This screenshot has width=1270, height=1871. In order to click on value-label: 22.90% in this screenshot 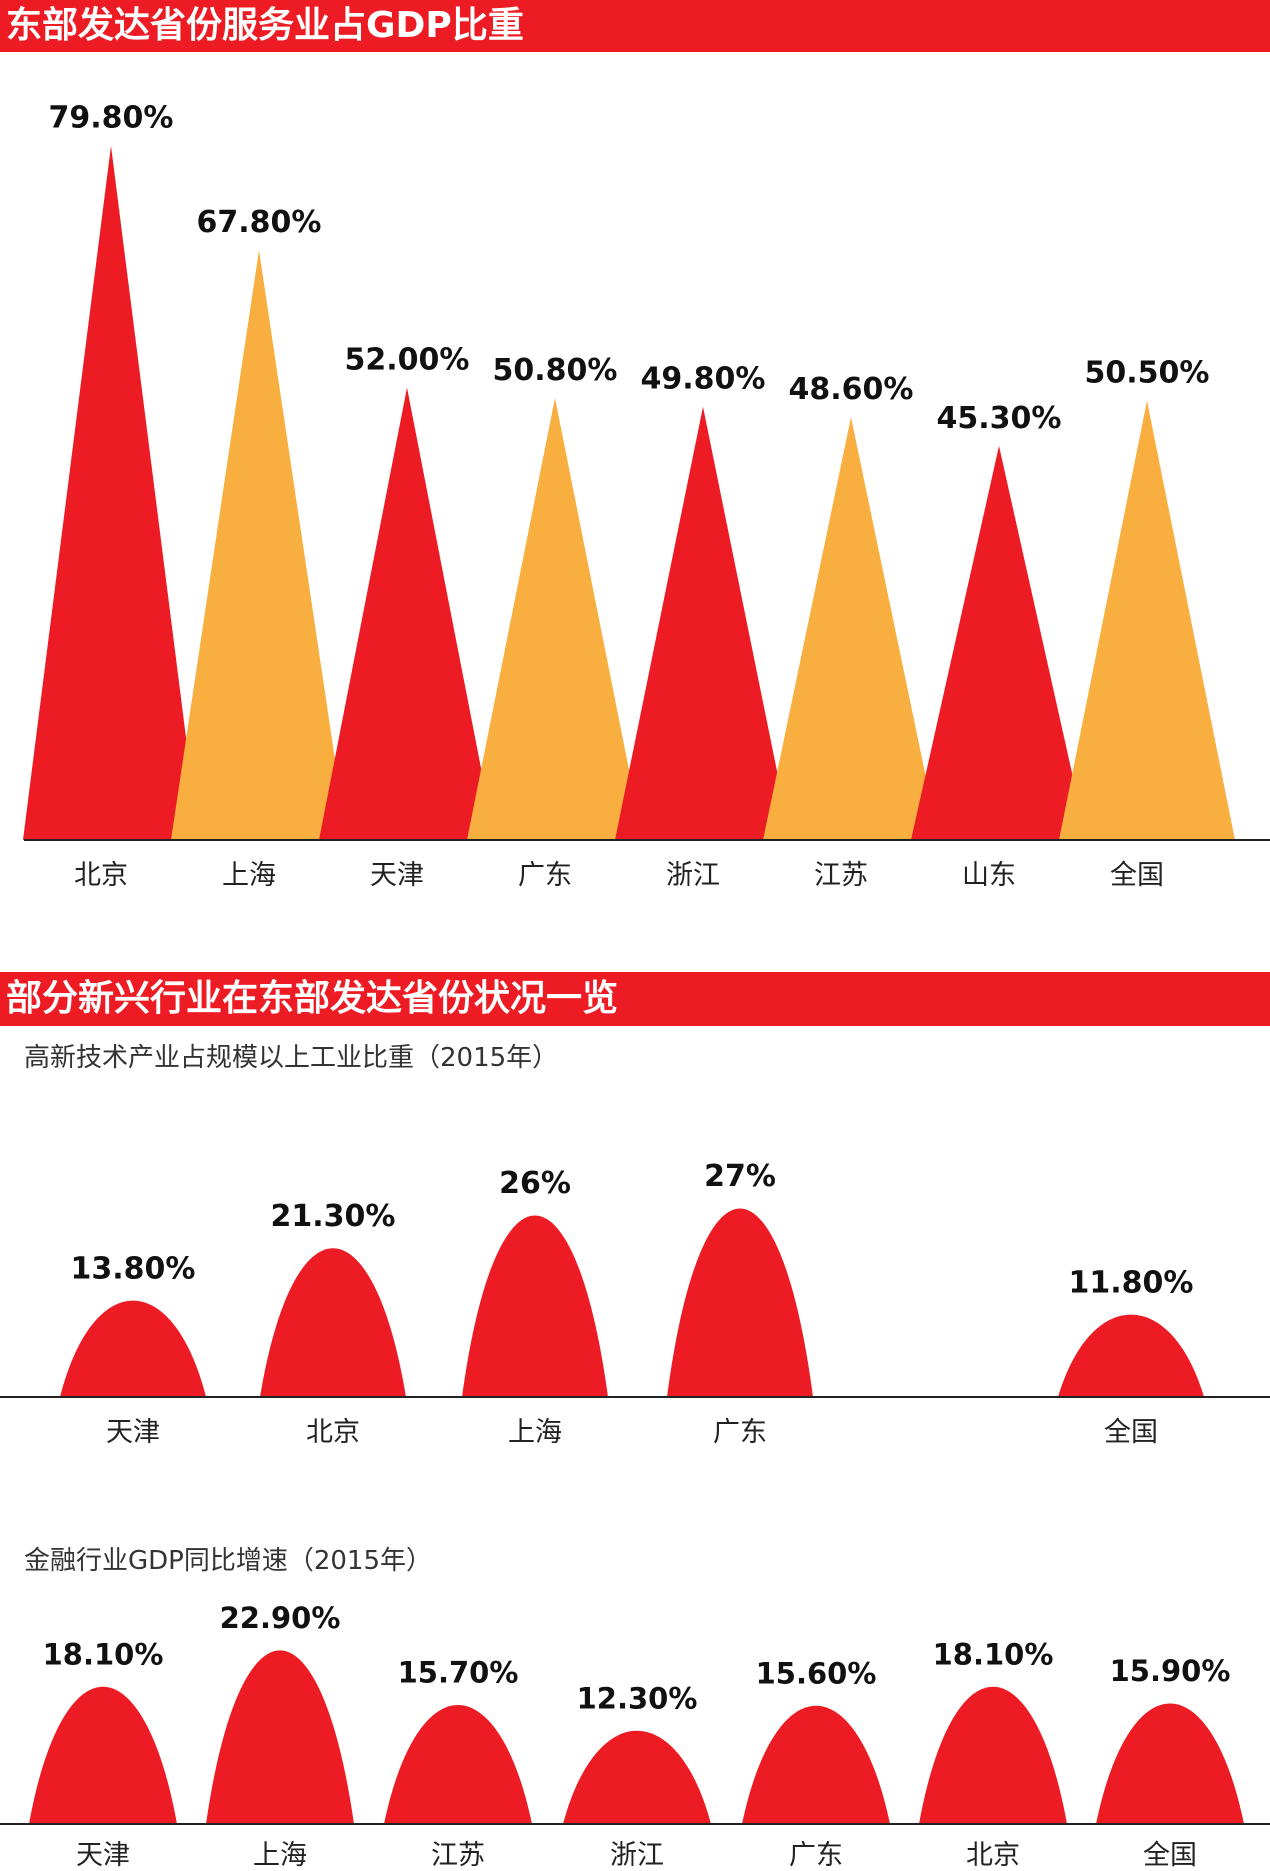, I will do `click(280, 1618)`.